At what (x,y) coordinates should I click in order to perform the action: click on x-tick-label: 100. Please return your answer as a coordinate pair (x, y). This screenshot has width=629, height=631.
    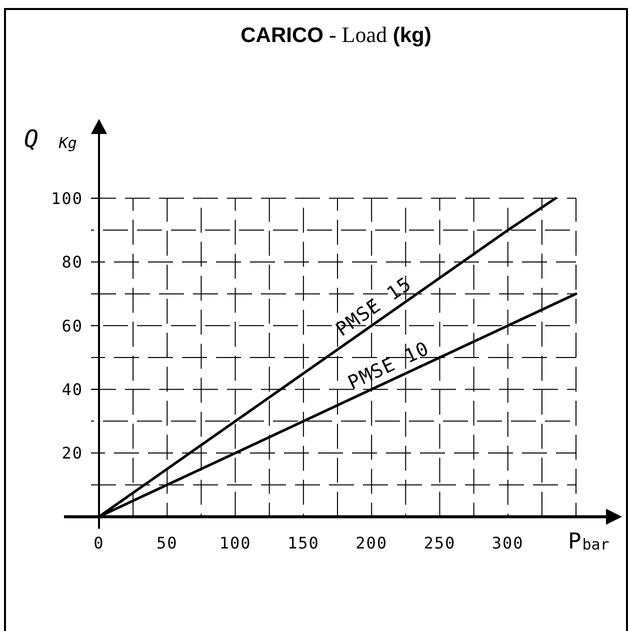
    Looking at the image, I should click on (235, 543).